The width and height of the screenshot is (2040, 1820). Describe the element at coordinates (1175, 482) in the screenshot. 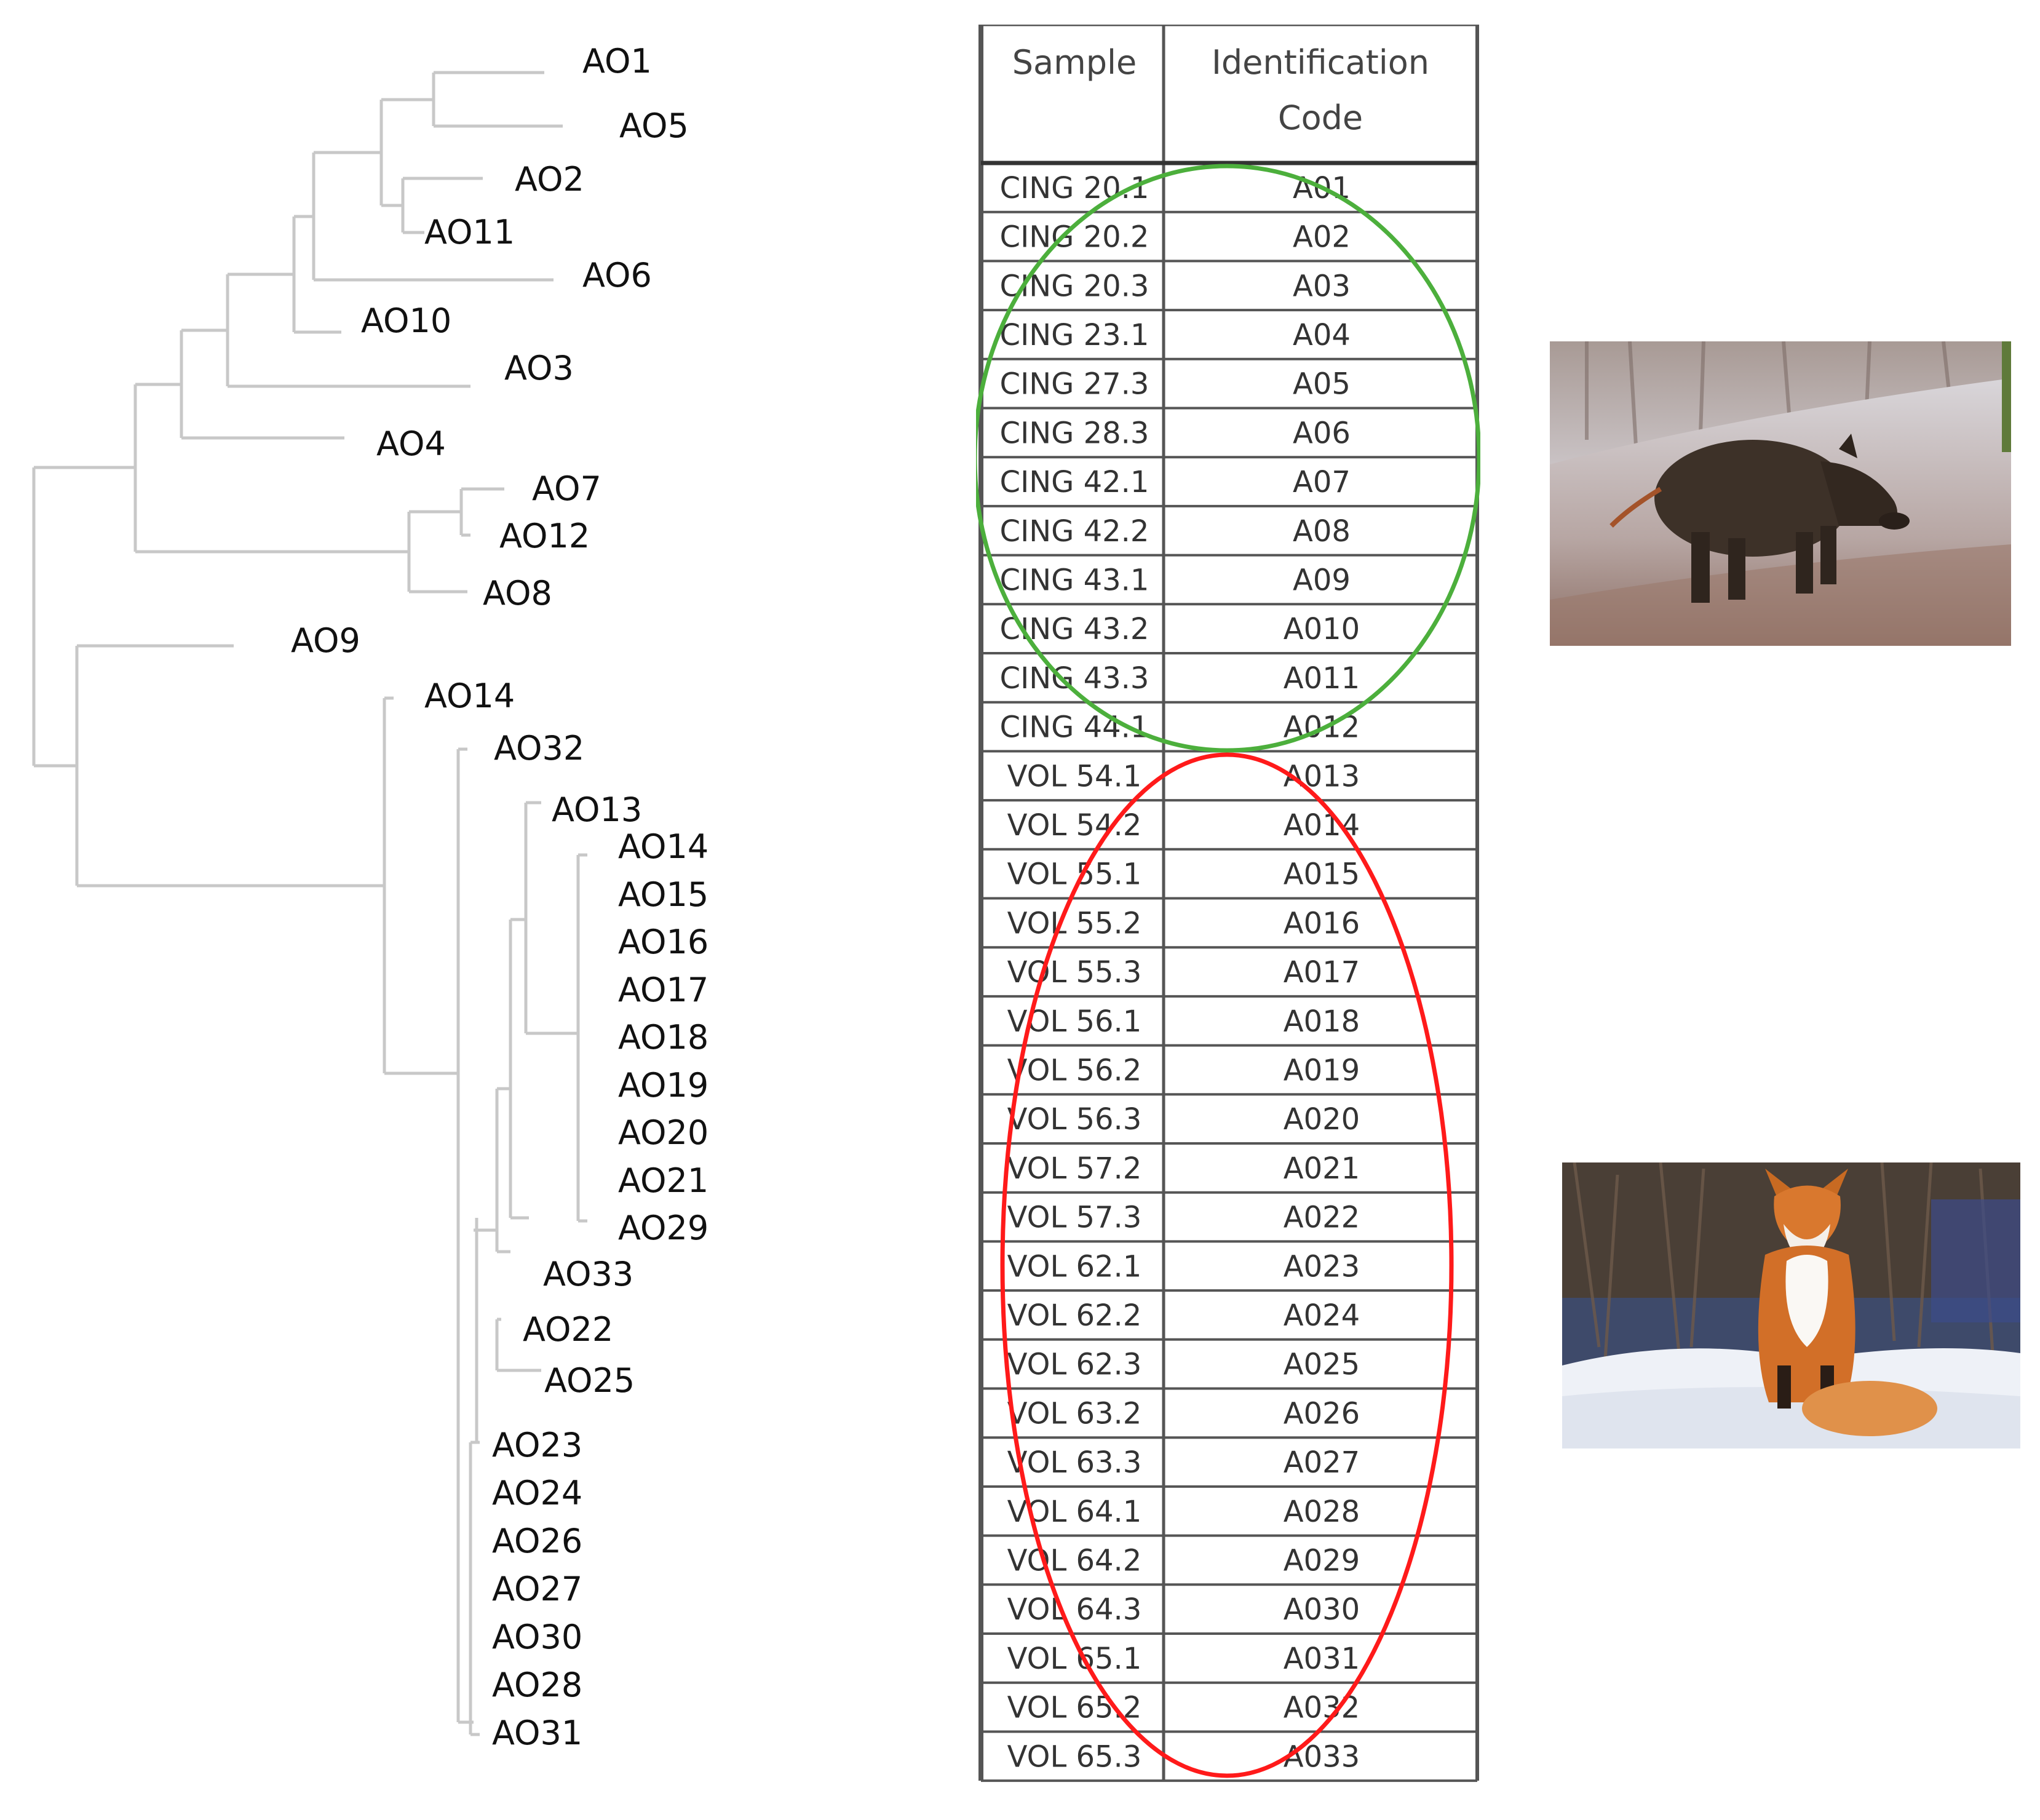

I see `table-row: CING 42.1 A07` at that location.